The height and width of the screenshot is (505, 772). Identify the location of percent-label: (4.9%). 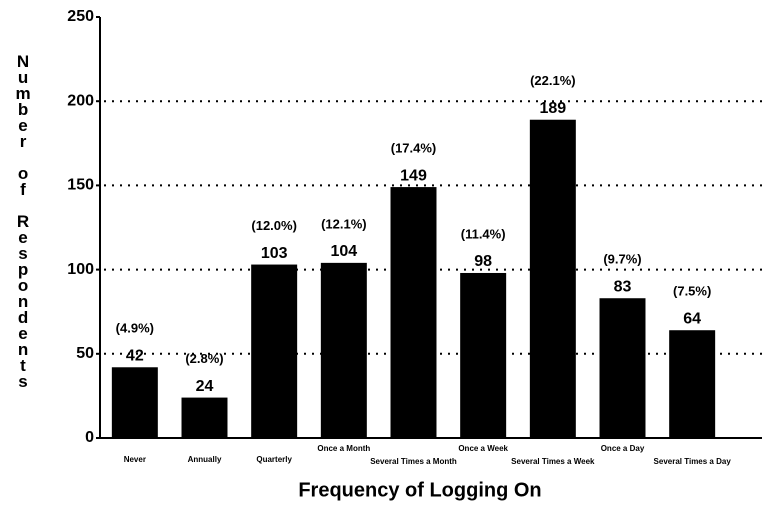
(135, 328).